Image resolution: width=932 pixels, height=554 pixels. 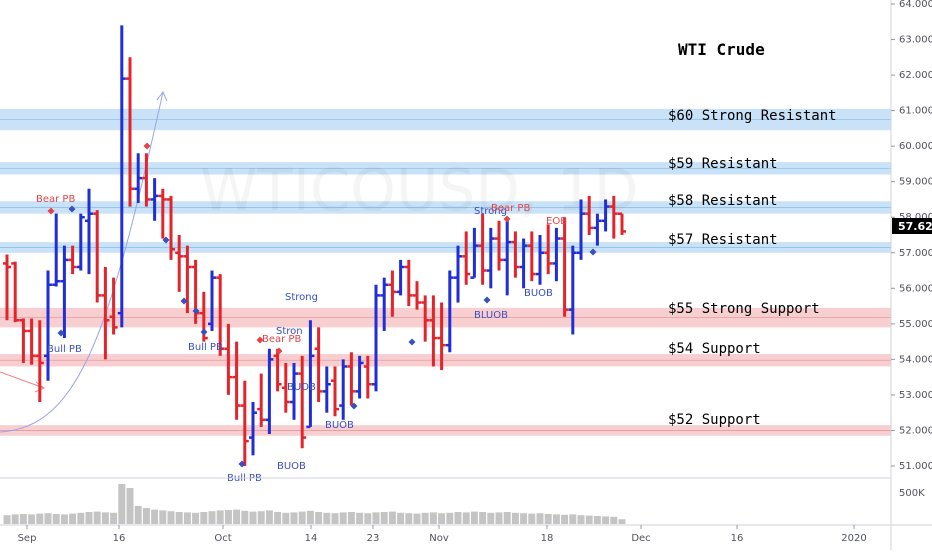 What do you see at coordinates (915, 324) in the screenshot?
I see `price-tick-label: 55.000` at bounding box center [915, 324].